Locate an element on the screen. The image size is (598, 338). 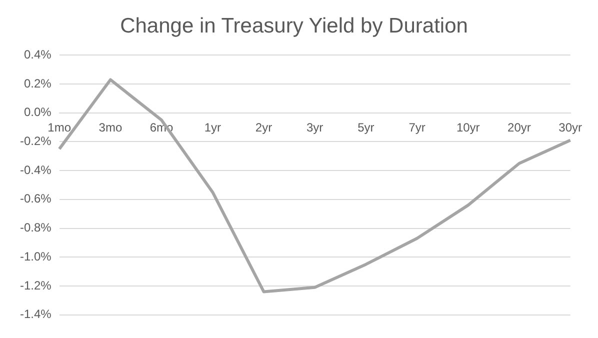
y-tick-label: -0.6% is located at coordinates (36, 199).